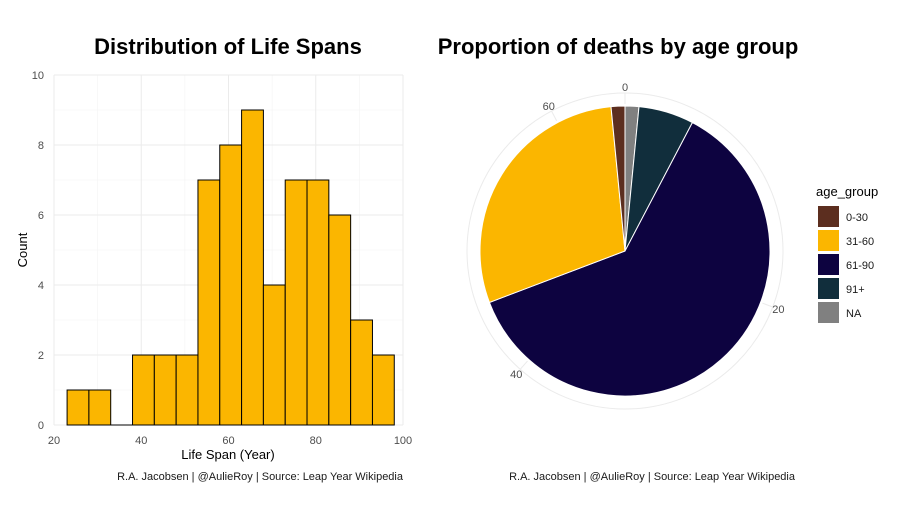 This screenshot has height=523, width=908. I want to click on legend-label: 0-30, so click(857, 218).